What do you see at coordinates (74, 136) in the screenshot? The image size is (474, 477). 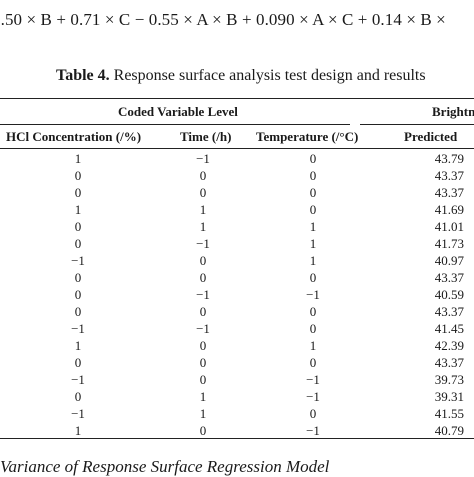 I see `column-header-hcl-concentration: HCl Concentration (/%)` at bounding box center [74, 136].